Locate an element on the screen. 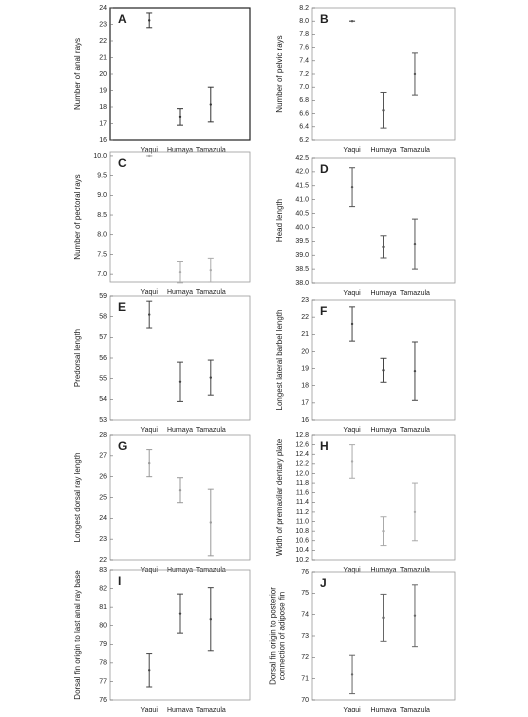  y-tick-label: 53 is located at coordinates (103, 420).